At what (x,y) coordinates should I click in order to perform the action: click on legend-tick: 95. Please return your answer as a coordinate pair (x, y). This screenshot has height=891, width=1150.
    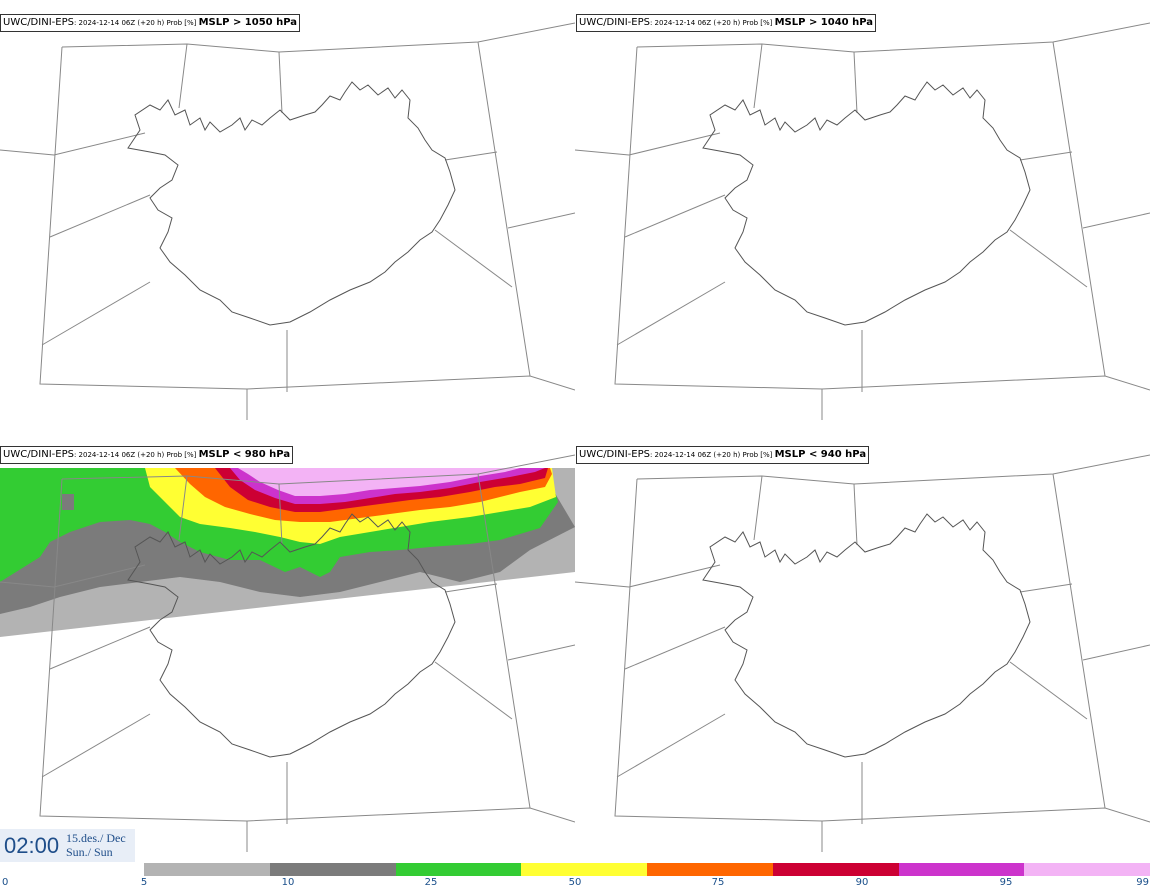
    Looking at the image, I should click on (1006, 882).